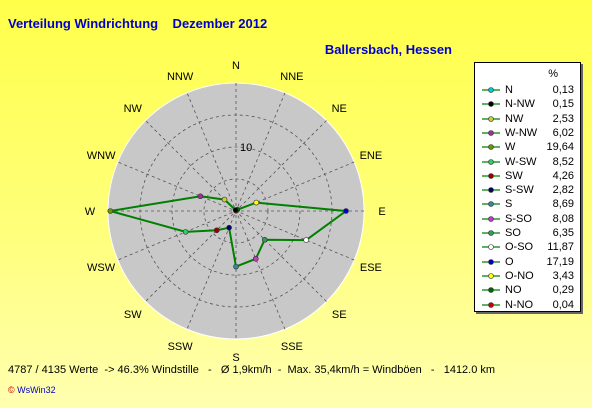  What do you see at coordinates (526, 90) in the screenshot?
I see `legend-item-n: N 0,13` at bounding box center [526, 90].